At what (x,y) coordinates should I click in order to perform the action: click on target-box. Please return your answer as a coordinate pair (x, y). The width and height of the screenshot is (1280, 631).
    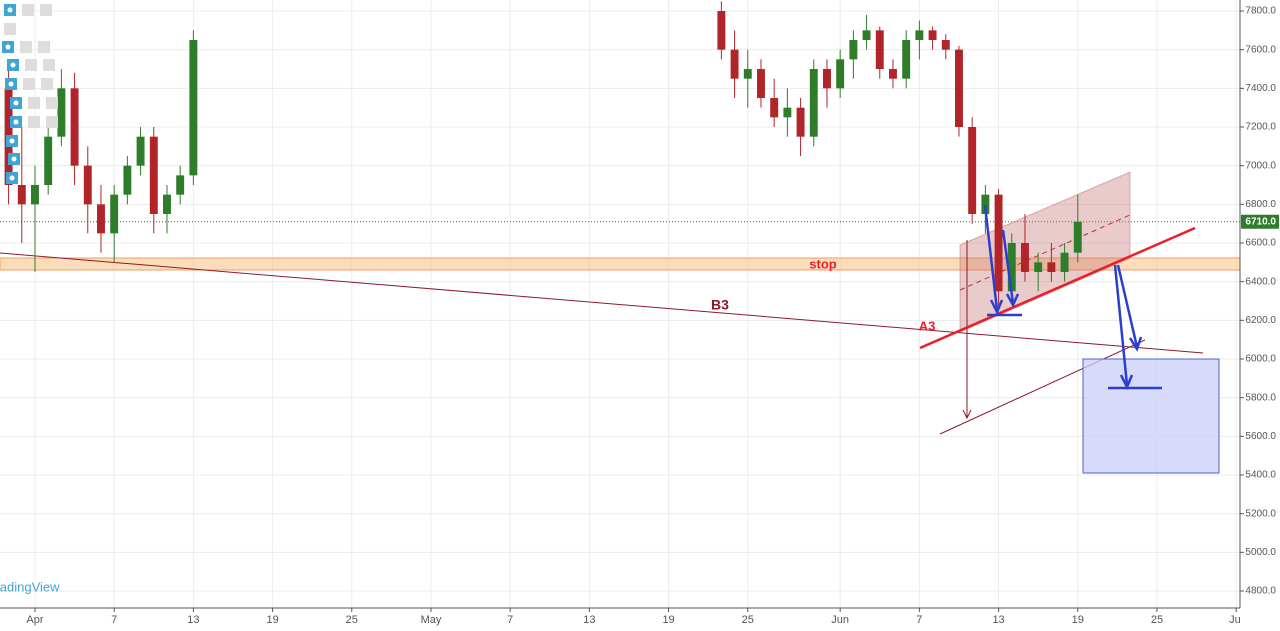
    Looking at the image, I should click on (1151, 416).